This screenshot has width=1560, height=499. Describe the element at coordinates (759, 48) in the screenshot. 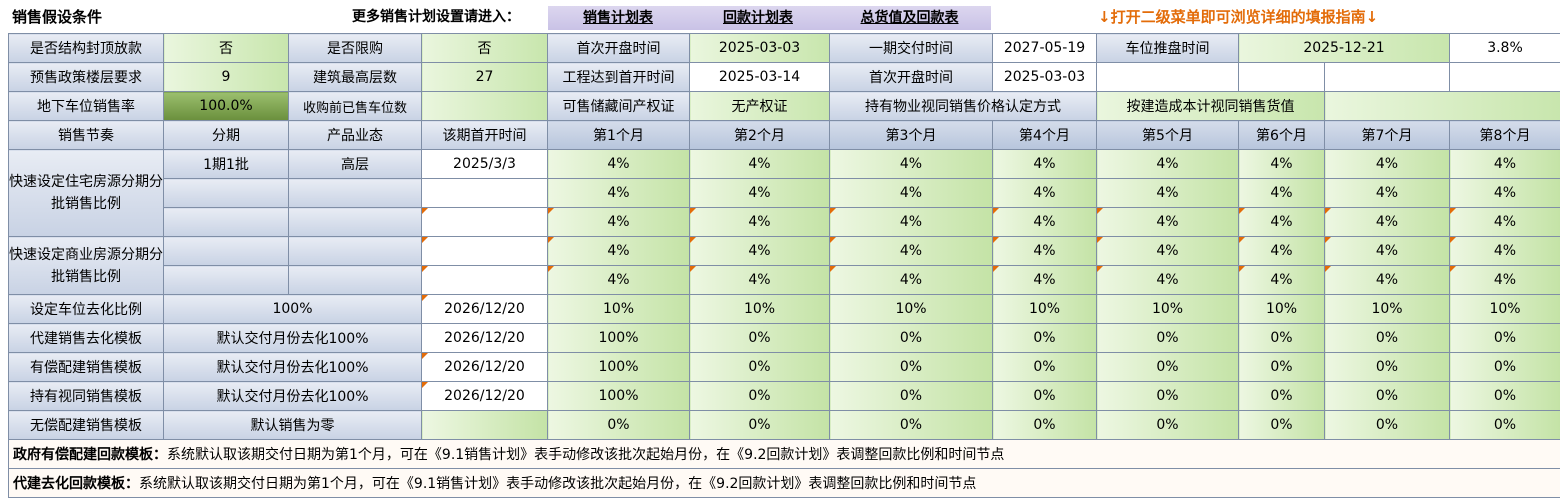

I see `open-time-input: 2025-03-03` at that location.